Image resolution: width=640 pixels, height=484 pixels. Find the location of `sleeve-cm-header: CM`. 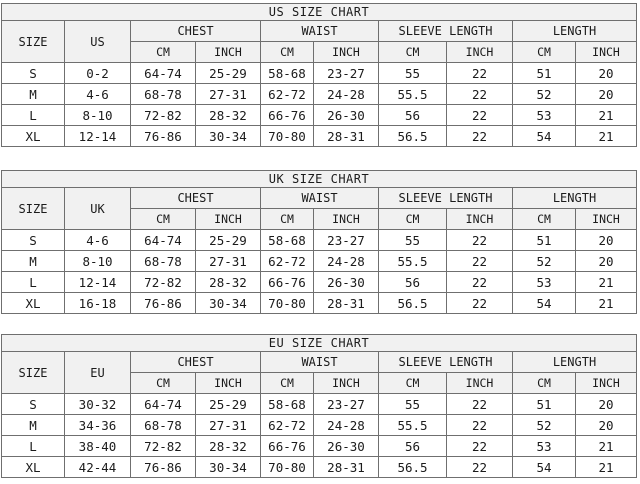

sleeve-cm-header: CM is located at coordinates (412, 52).